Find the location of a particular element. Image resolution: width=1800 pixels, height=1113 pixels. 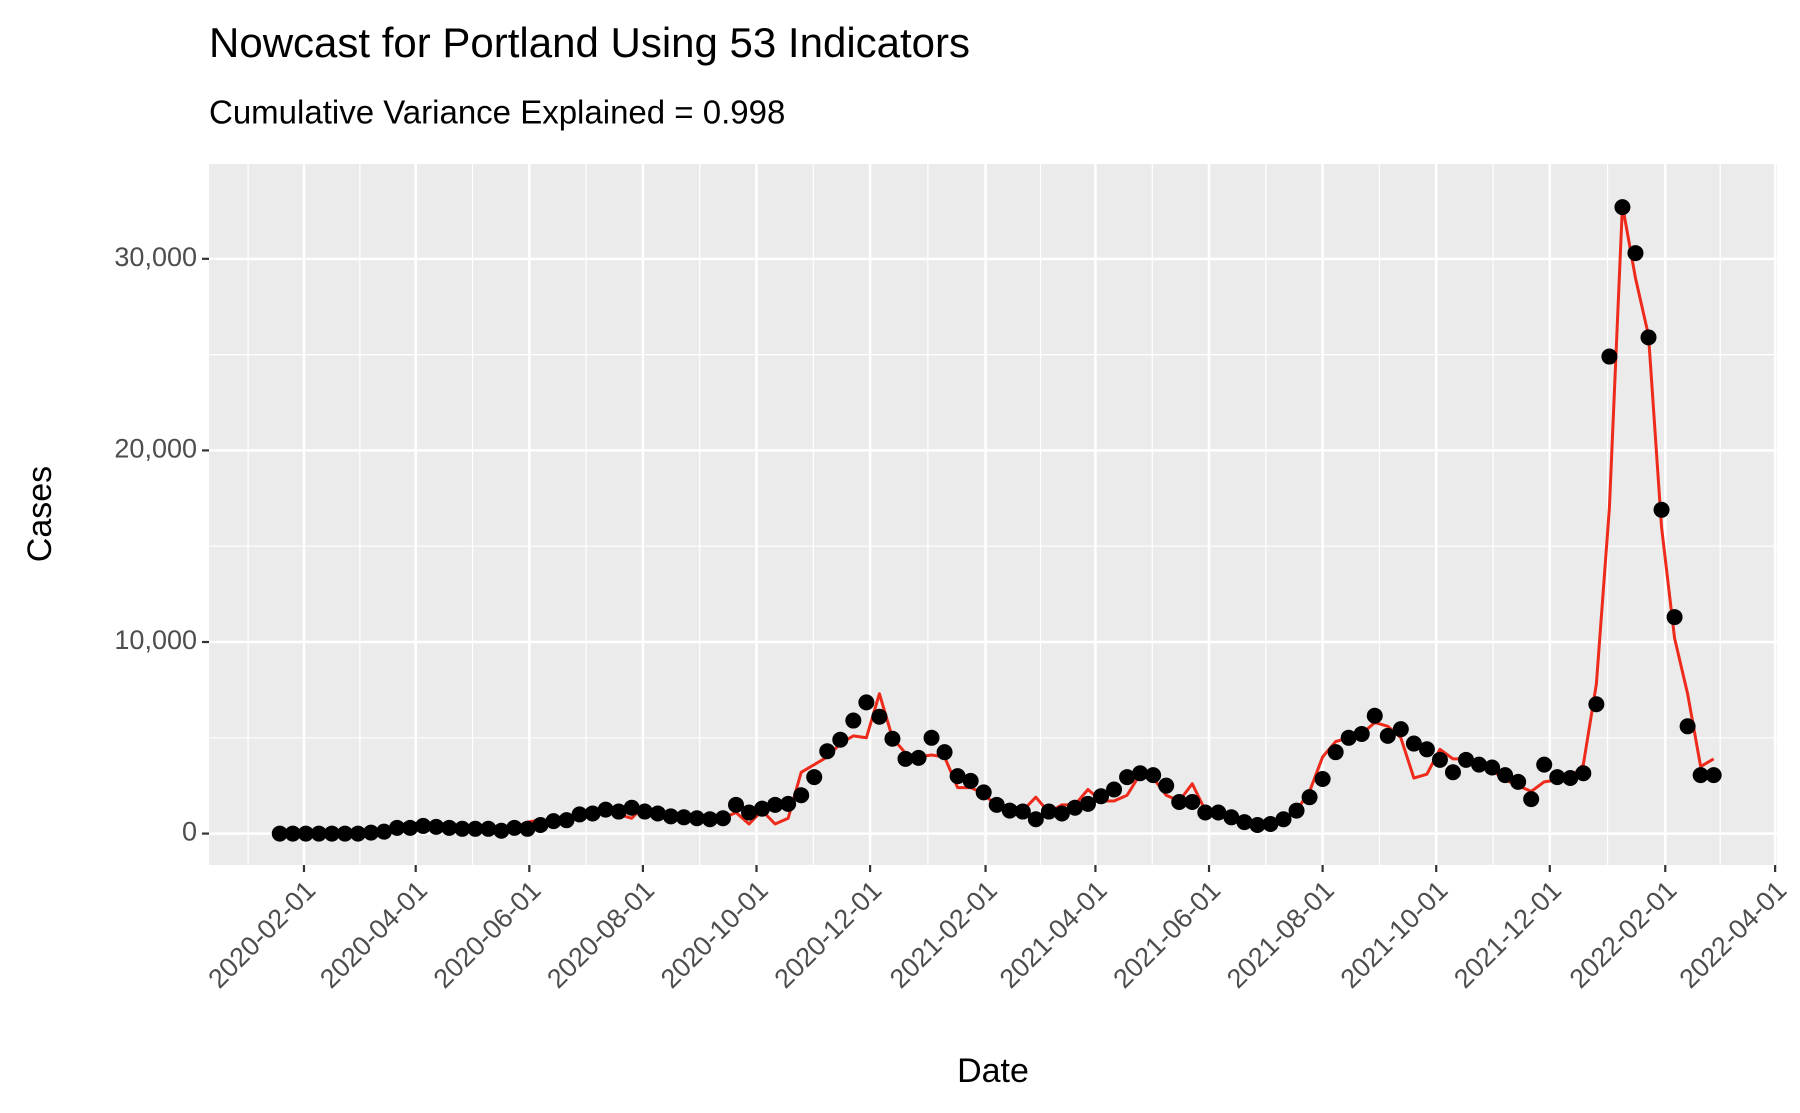

x-tick-label: 2022-02-01 is located at coordinates (1623, 934).